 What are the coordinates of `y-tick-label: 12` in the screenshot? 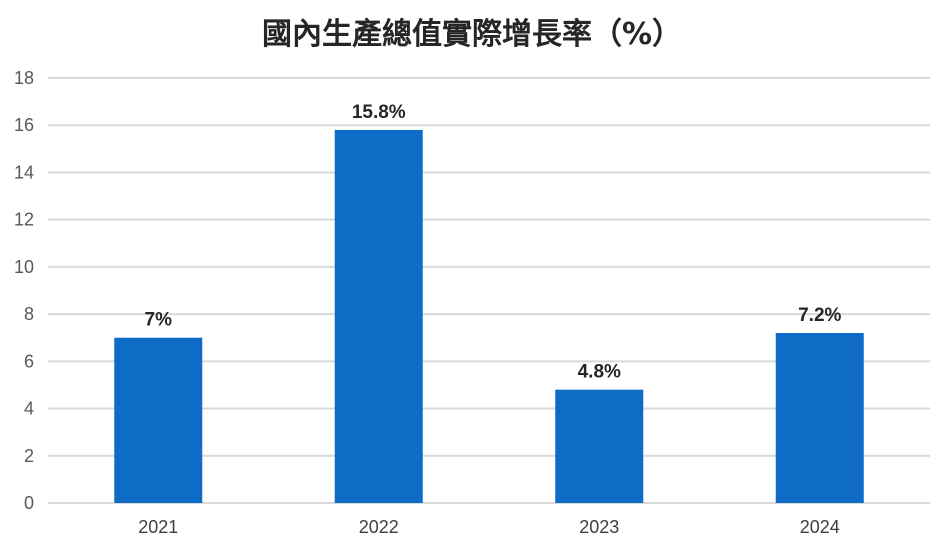 It's located at (24, 220).